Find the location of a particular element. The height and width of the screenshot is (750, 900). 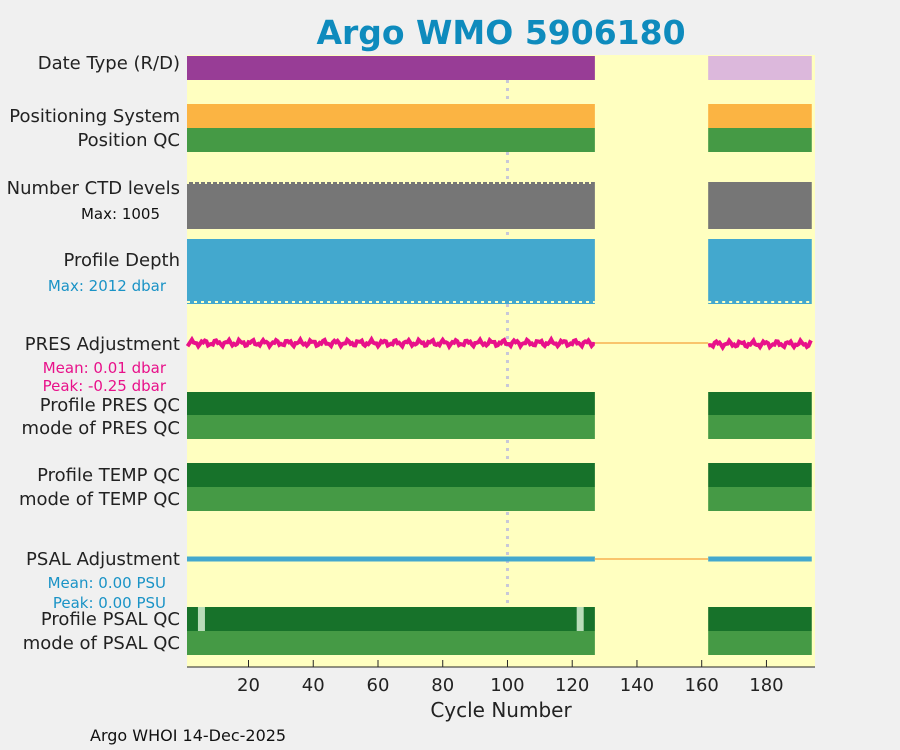

row-label-mode-temp-qc: mode of TEMP QC is located at coordinates (99, 499).